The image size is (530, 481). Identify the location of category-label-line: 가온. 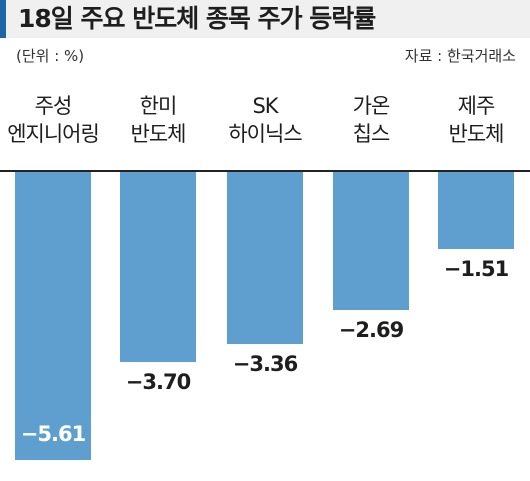
(371, 106).